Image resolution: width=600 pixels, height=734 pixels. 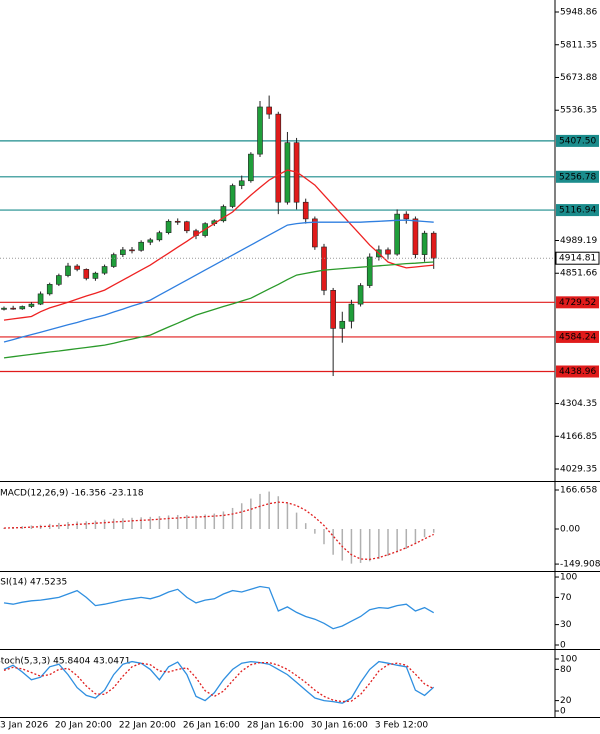 I want to click on y-tick-label: 4989.19, so click(x=578, y=241).